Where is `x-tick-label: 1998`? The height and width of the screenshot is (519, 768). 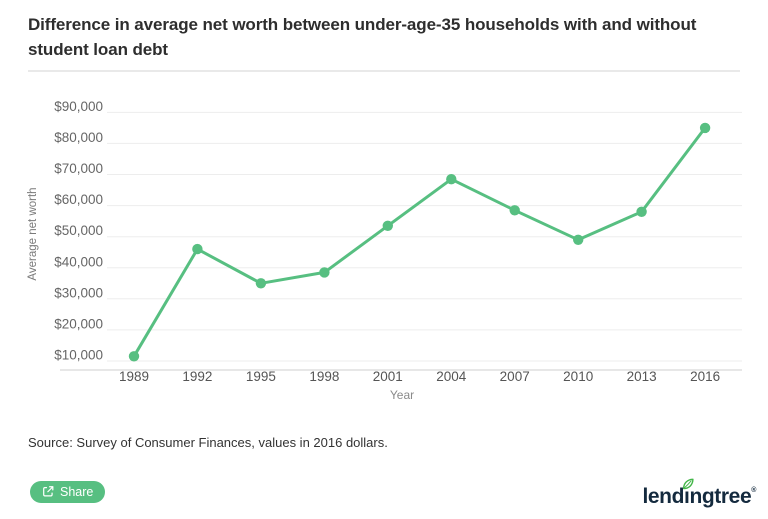 x-tick-label: 1998 is located at coordinates (324, 376).